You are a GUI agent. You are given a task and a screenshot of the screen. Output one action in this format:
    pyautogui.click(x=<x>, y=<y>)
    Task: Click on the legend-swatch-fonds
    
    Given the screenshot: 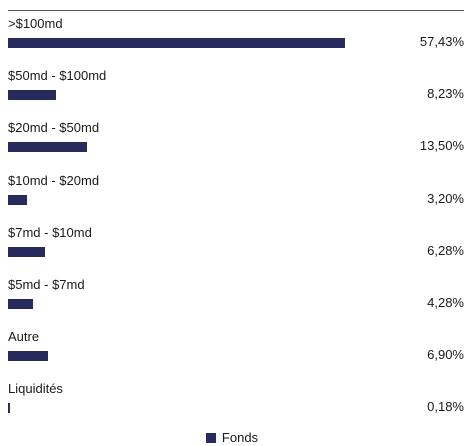 What is the action you would take?
    pyautogui.click(x=210, y=438)
    